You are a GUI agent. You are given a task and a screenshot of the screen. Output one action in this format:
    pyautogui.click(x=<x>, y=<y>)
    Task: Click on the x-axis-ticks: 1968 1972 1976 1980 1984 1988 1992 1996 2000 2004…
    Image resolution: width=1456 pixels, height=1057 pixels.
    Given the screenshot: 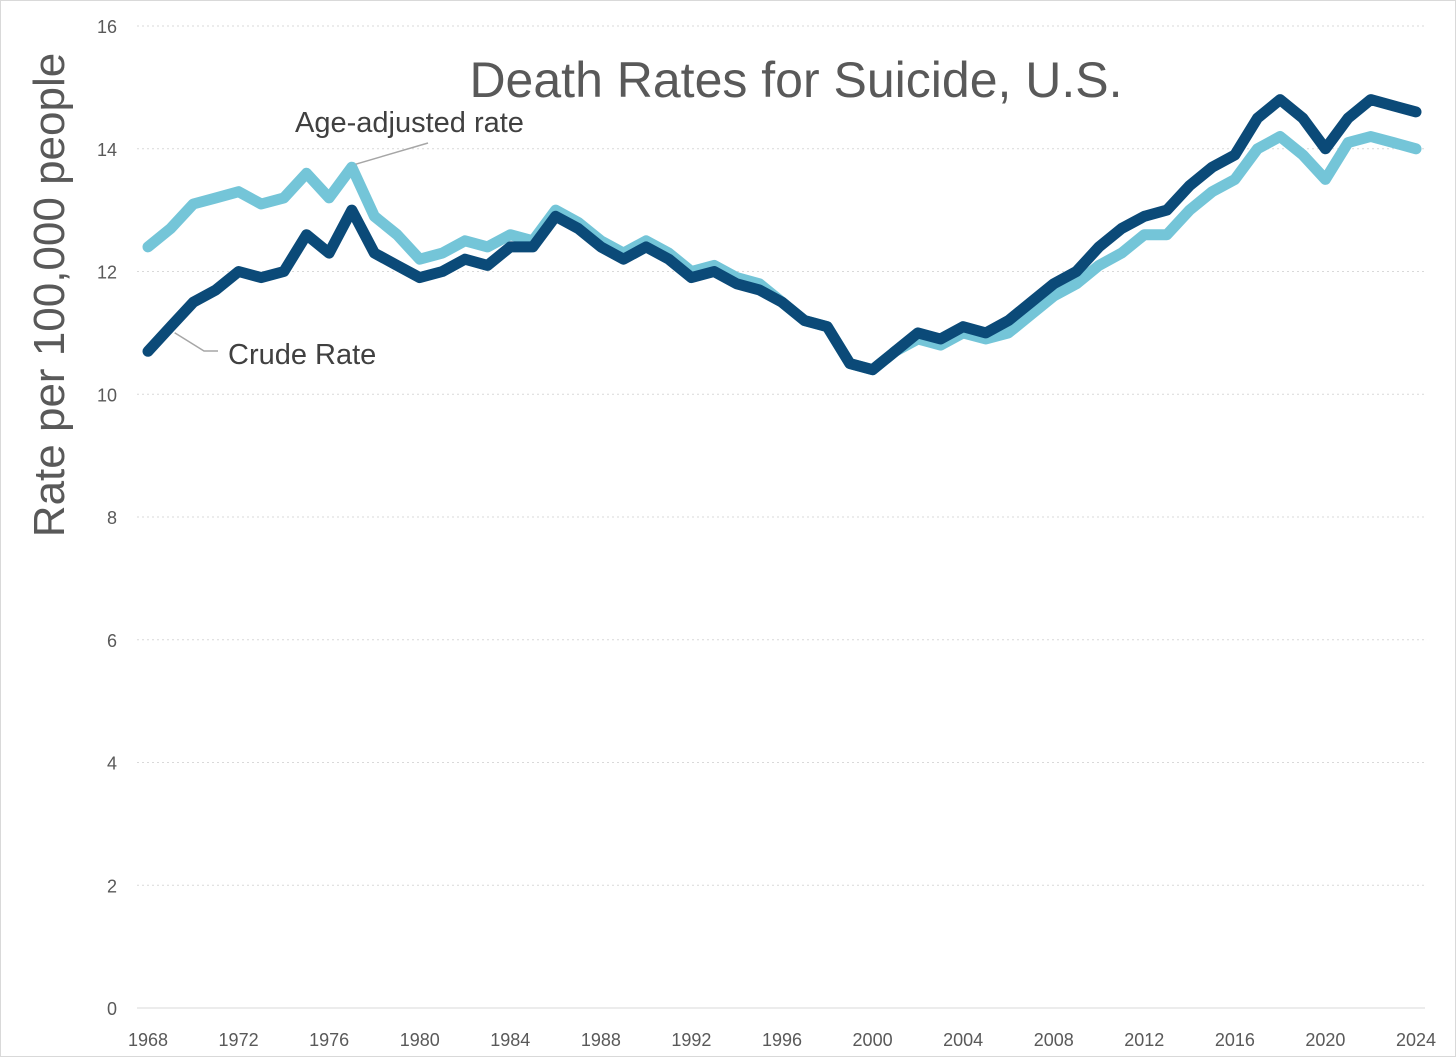 What is the action you would take?
    pyautogui.click(x=782, y=1040)
    